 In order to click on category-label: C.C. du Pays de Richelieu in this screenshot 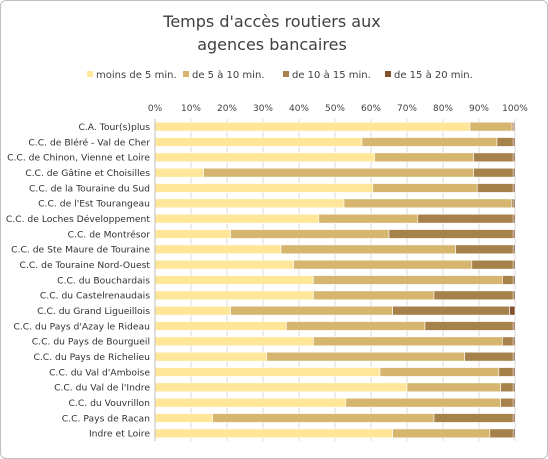, I will do `click(91, 357)`.